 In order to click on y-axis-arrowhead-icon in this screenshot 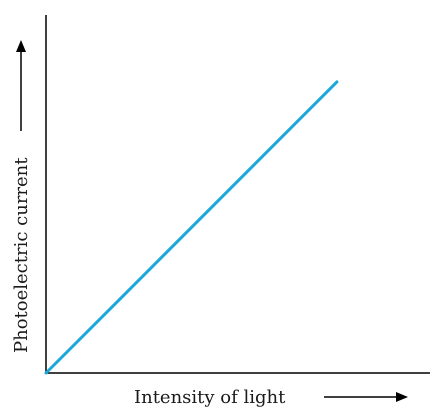, I will do `click(21, 46)`.